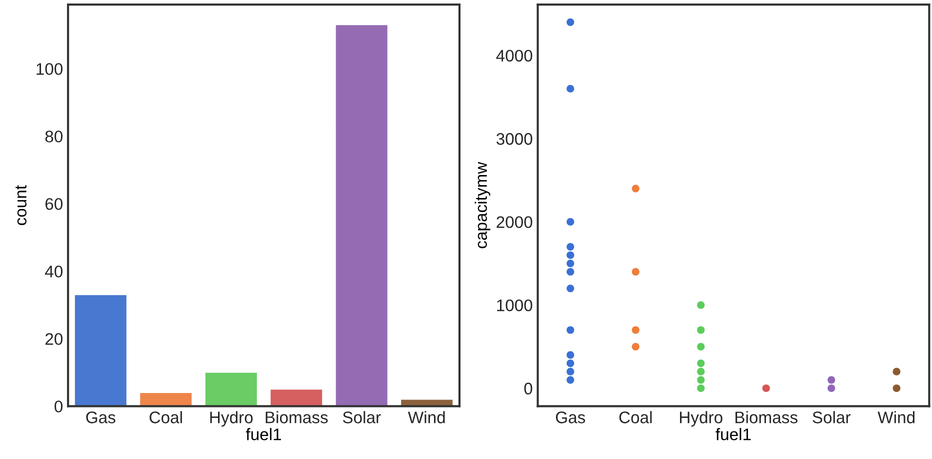 The width and height of the screenshot is (932, 459). What do you see at coordinates (54, 272) in the screenshot?
I see `y-tick-label: 40` at bounding box center [54, 272].